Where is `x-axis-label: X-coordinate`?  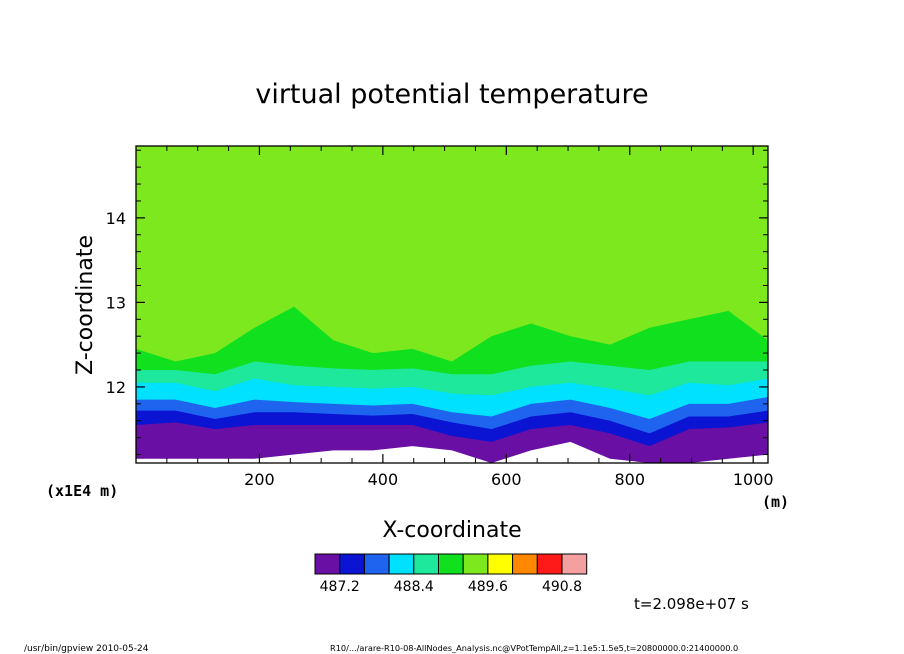 x-axis-label: X-coordinate is located at coordinates (451, 530).